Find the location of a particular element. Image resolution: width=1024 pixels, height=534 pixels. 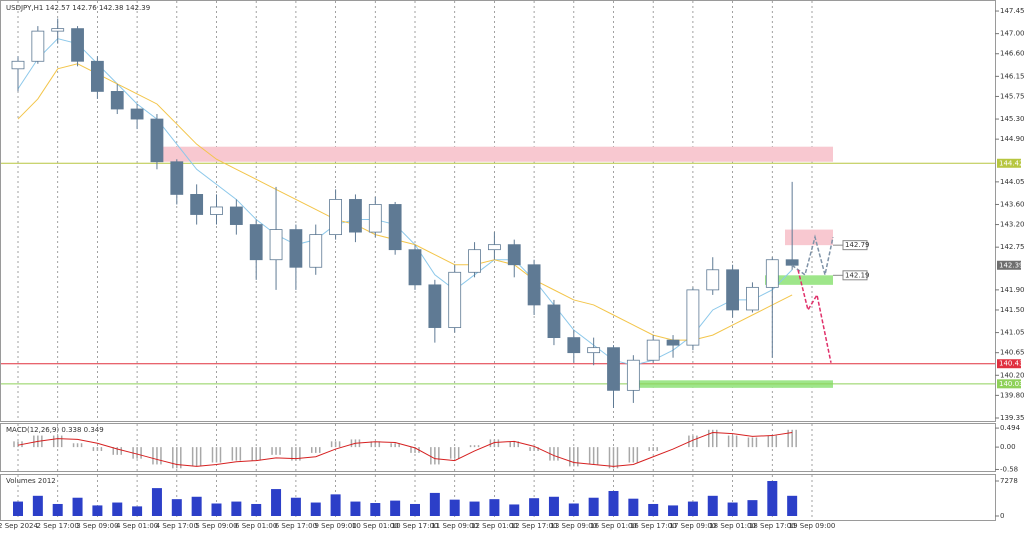

x-tick-label: 12 Sep 17:00 is located at coordinates (534, 526).